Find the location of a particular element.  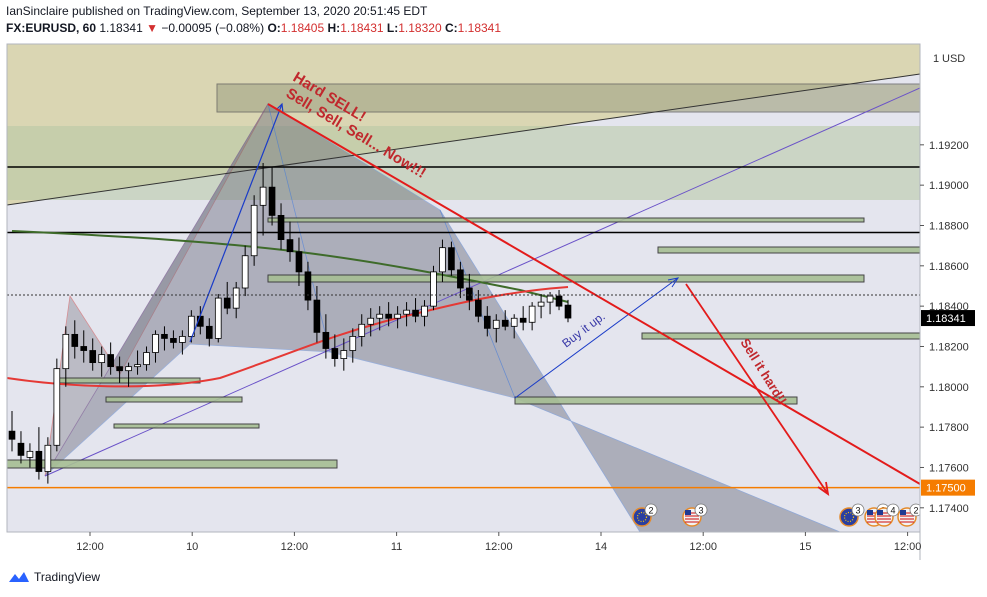

open-label: O: is located at coordinates (274, 28).